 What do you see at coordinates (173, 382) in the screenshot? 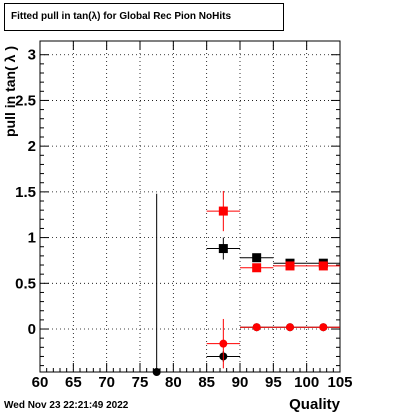
I see `x-tick-label: 80` at bounding box center [173, 382].